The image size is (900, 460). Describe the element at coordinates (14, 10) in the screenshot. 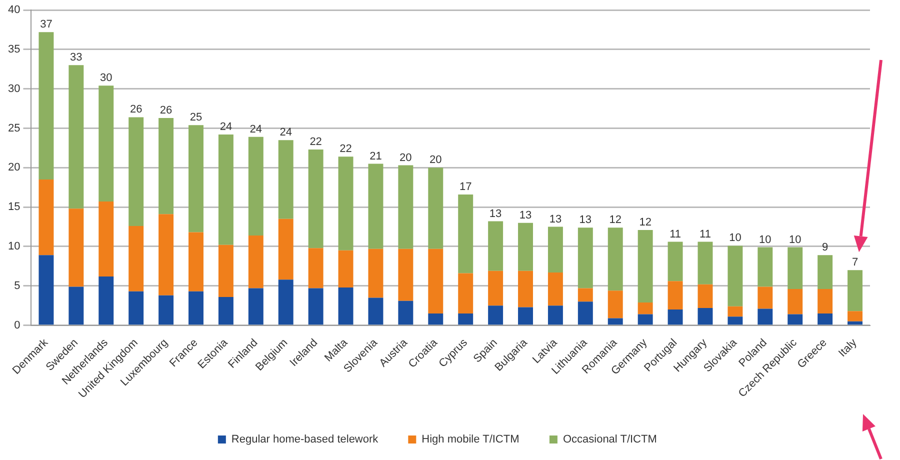

I see `y-tick-label: 40` at that location.